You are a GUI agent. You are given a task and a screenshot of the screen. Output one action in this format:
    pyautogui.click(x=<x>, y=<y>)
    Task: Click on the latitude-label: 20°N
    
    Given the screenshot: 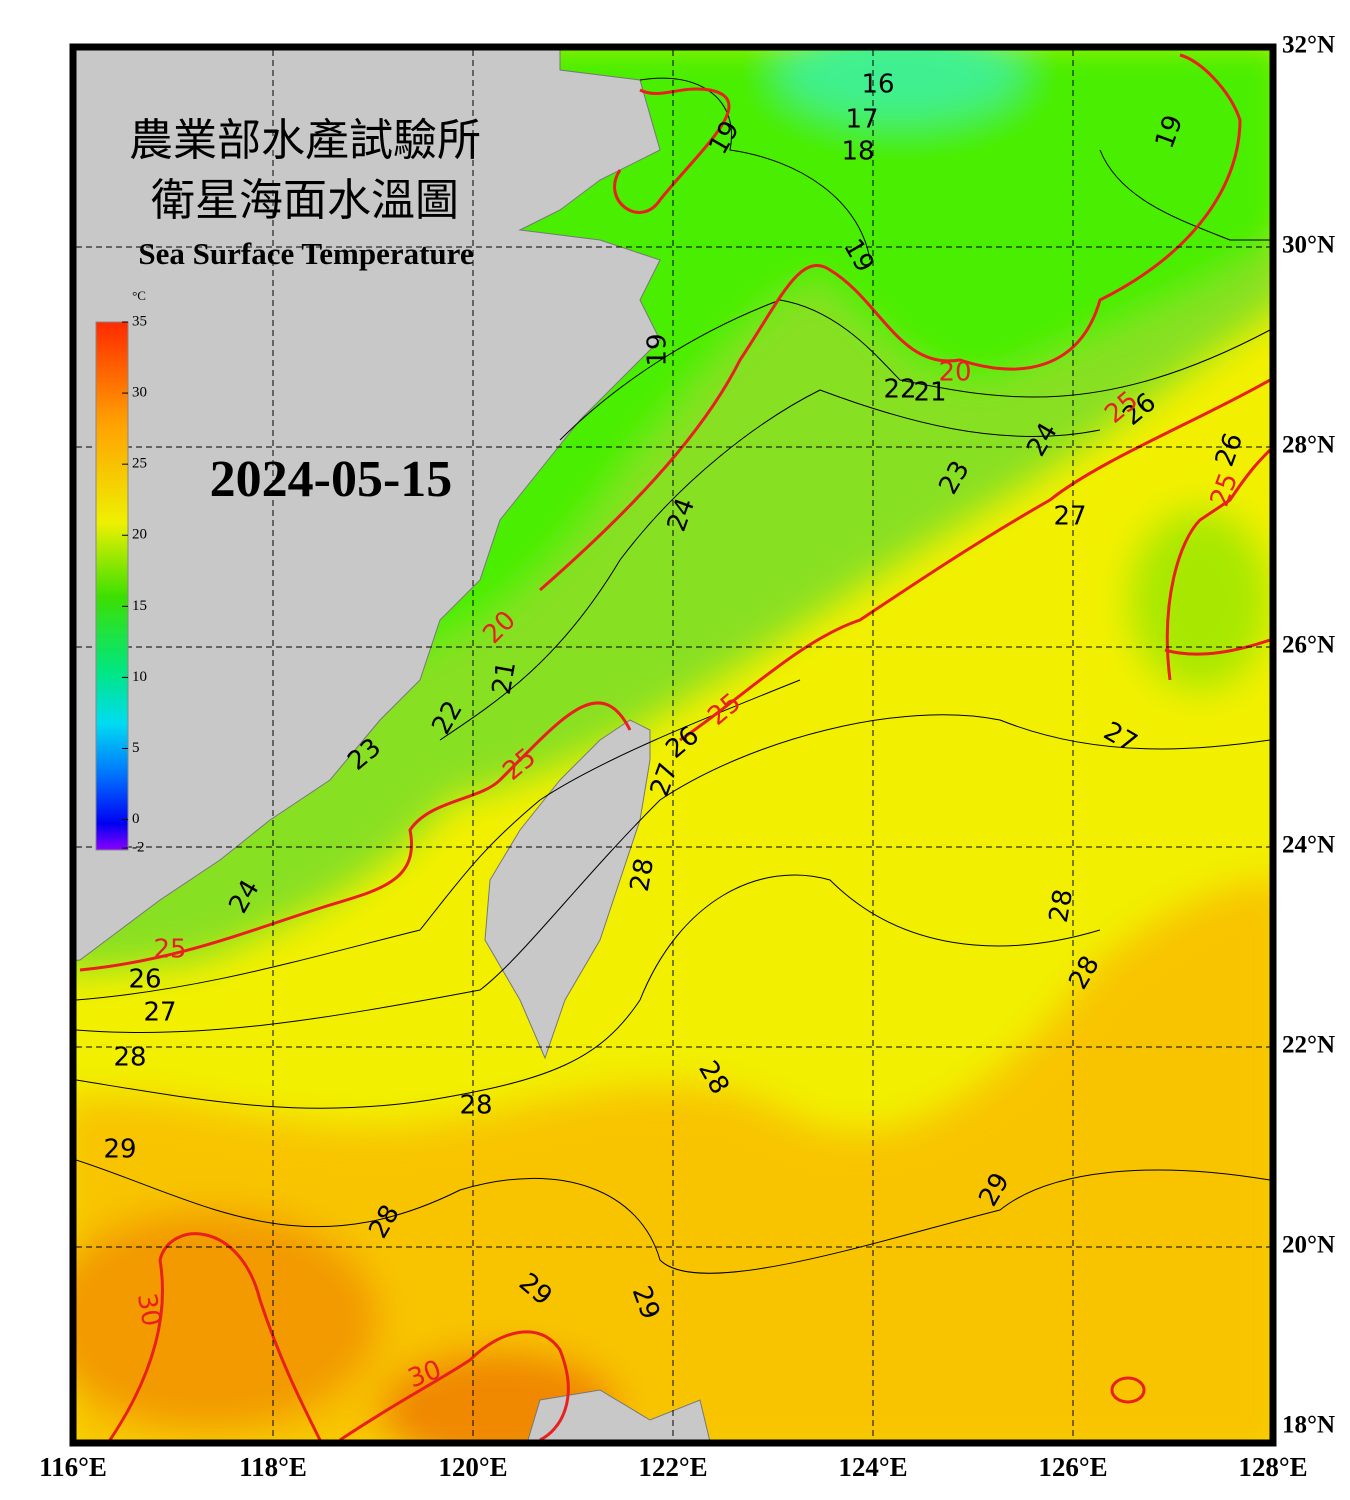 What is the action you would take?
    pyautogui.click(x=1308, y=1245)
    